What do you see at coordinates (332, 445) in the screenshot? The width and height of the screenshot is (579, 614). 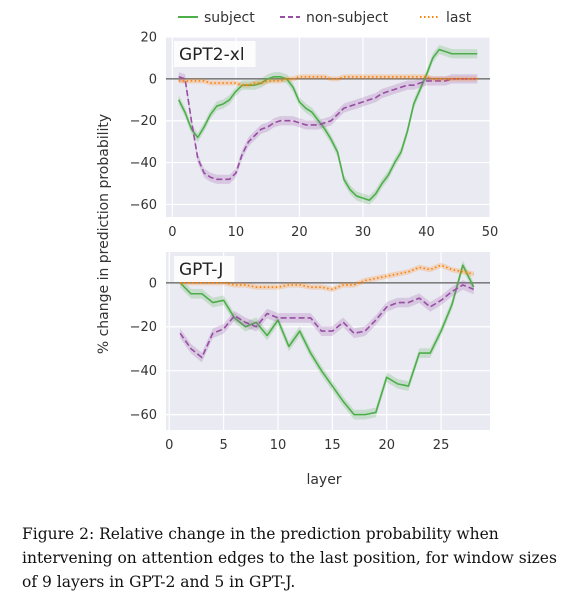 I see `x-tick-label: 15` at bounding box center [332, 445].